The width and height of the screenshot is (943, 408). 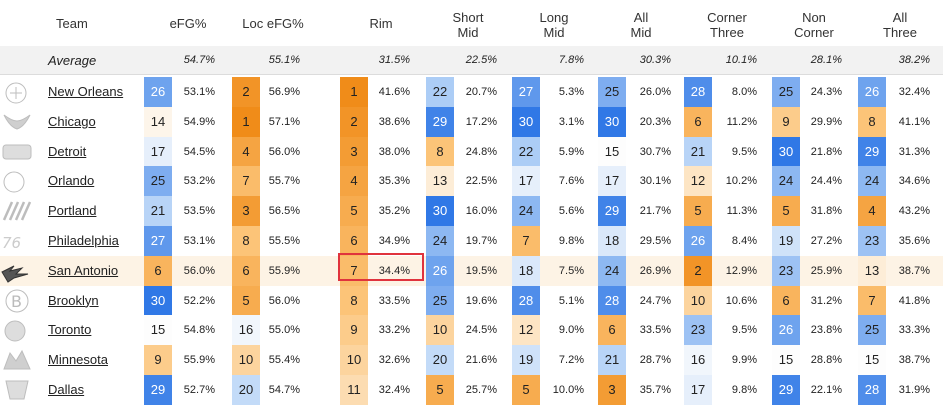 What do you see at coordinates (468, 25) in the screenshot?
I see `header-short-mid: Short Mid` at bounding box center [468, 25].